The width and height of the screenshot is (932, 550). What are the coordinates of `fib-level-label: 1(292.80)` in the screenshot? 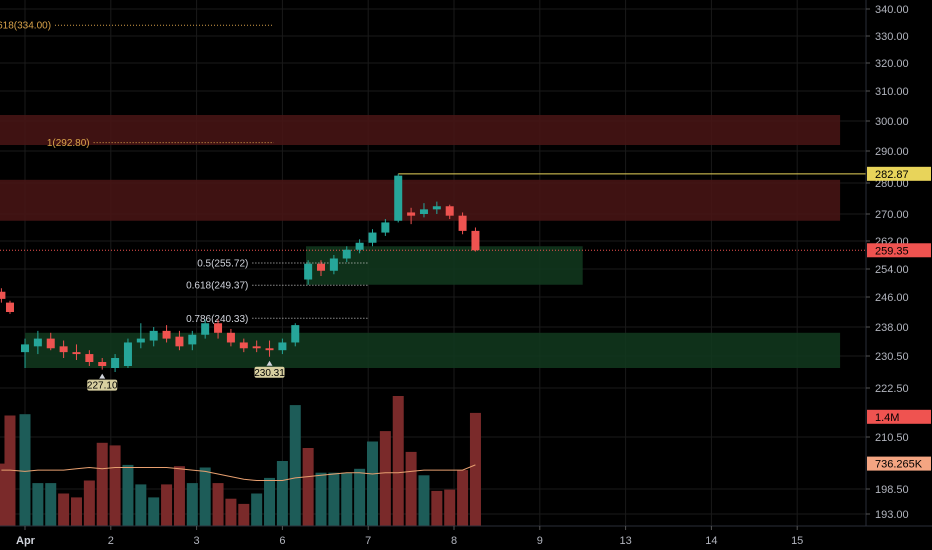 It's located at (68, 143).